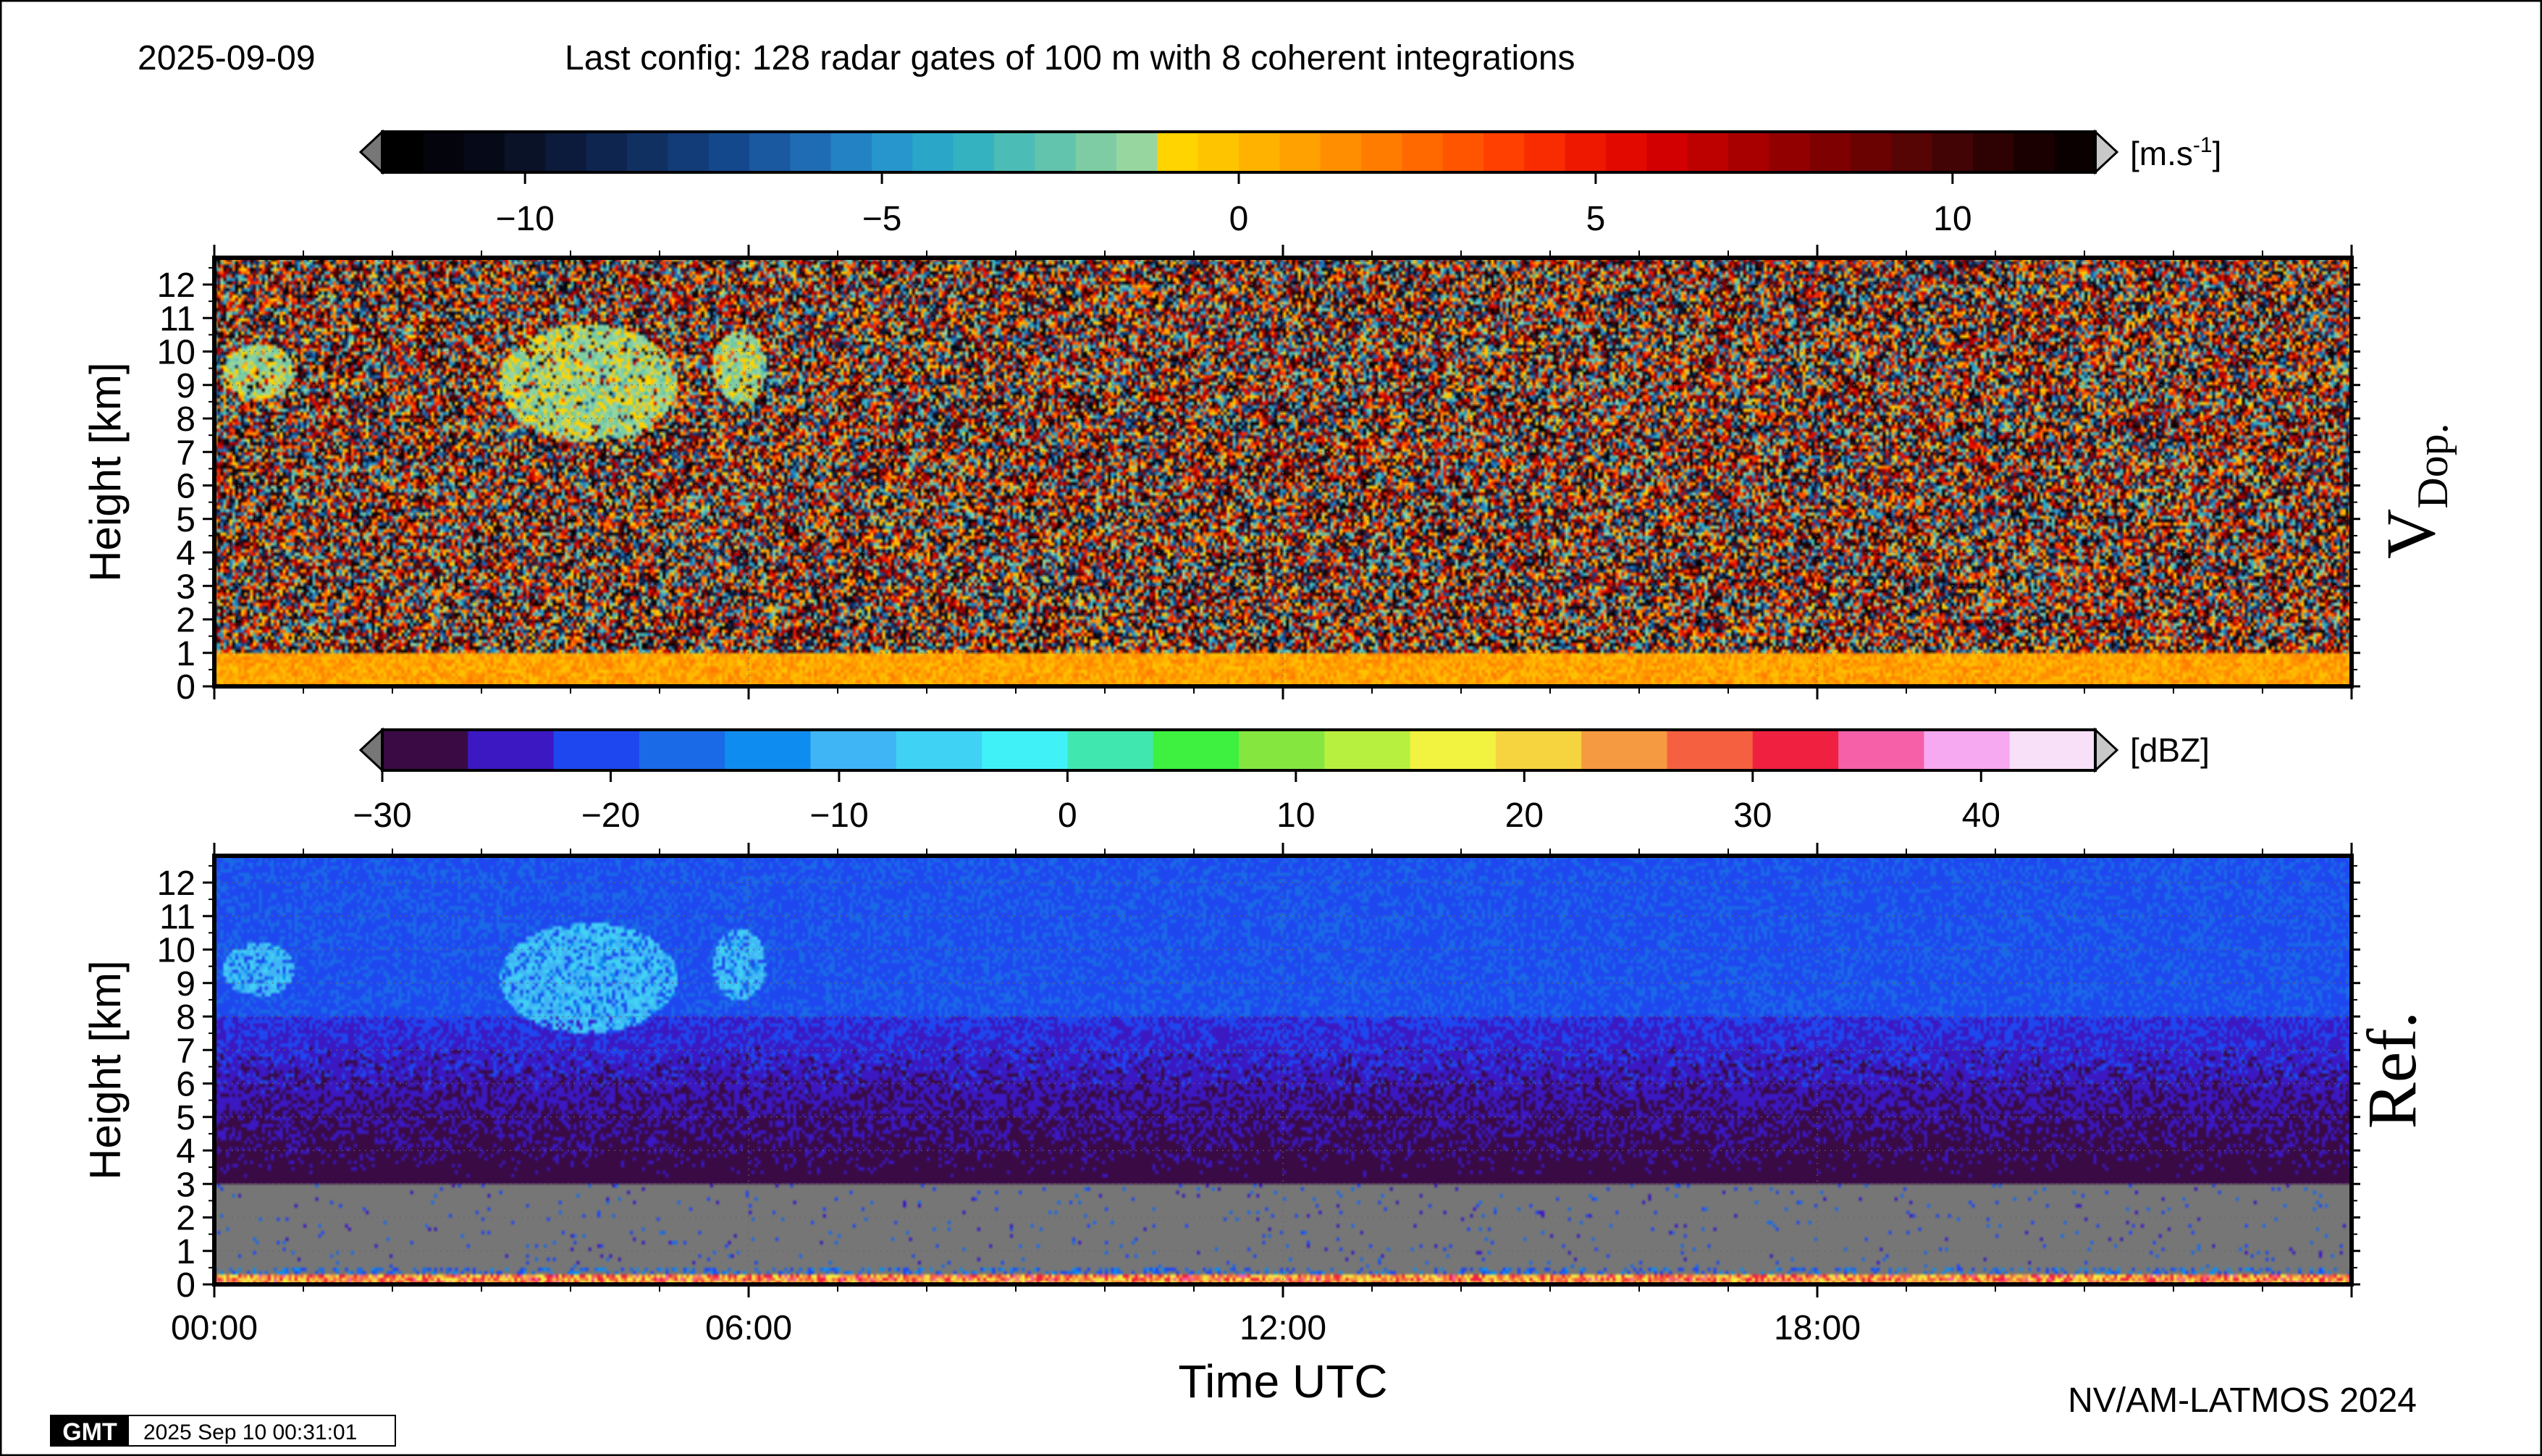 This screenshot has width=2542, height=1456. I want to click on reflectivity-colorbar-unit: [dBZ], so click(2170, 750).